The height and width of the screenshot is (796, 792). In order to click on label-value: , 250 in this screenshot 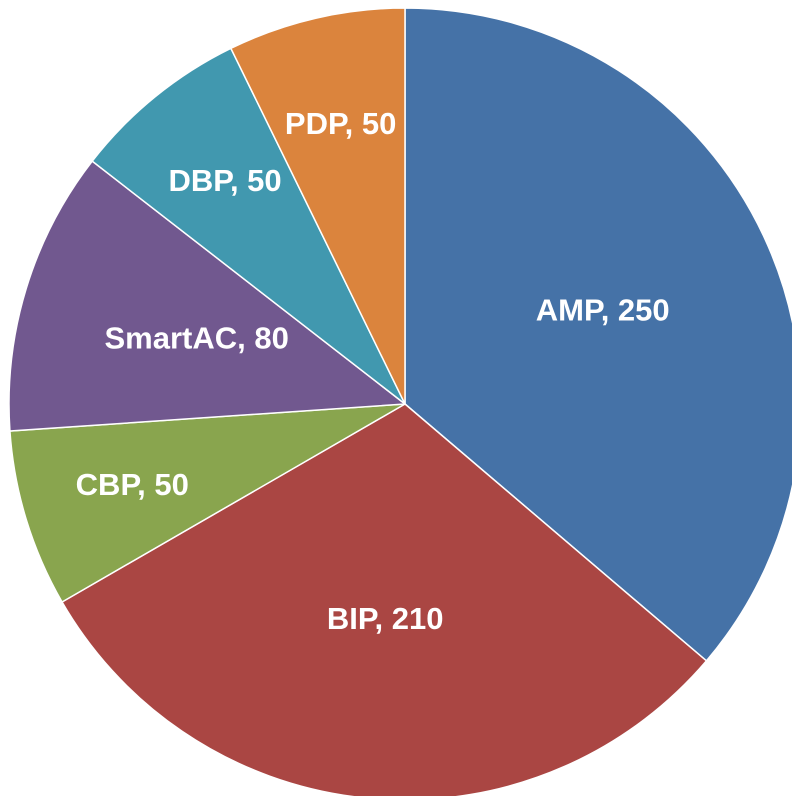, I will do `click(635, 310)`.